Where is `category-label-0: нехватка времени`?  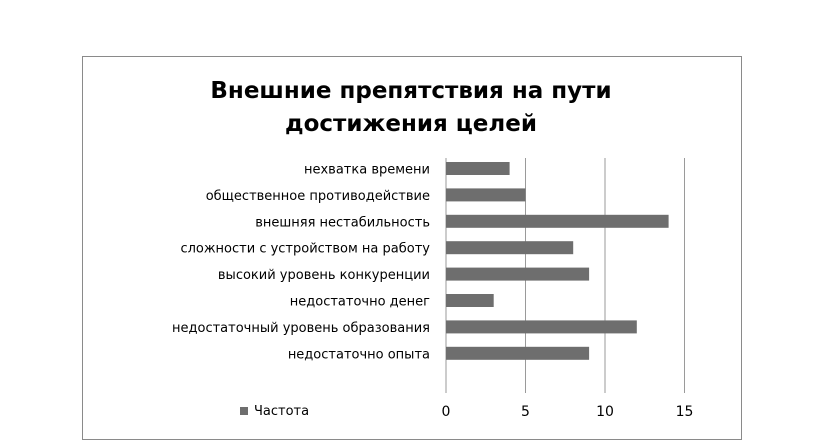
category-label-0: нехватка времени is located at coordinates (367, 170).